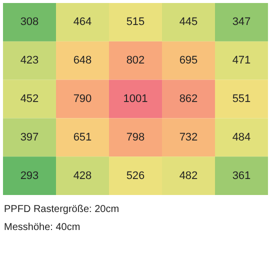  I want to click on data-label: 397, so click(29, 137).